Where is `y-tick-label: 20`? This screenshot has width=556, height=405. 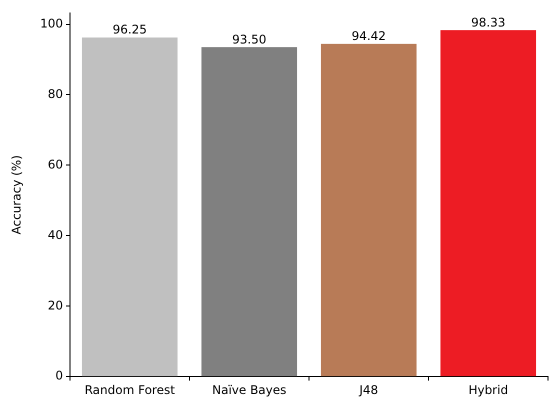
y-tick-label: 20 is located at coordinates (55, 305).